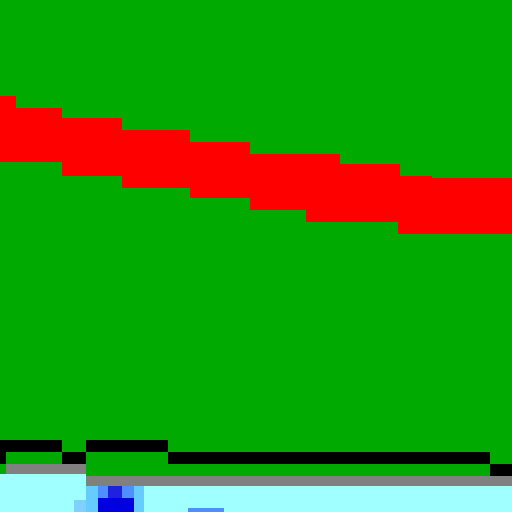 This screenshot has width=512, height=512. I want to click on water-object-small, so click(206, 510).